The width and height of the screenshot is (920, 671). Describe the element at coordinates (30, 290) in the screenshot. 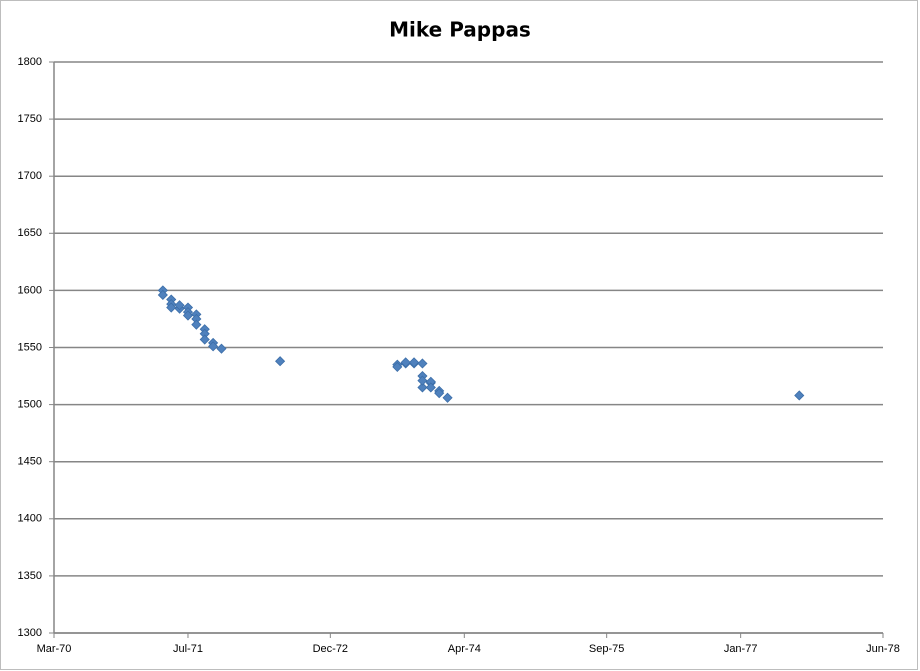

I see `y-tick-label: 1600` at that location.